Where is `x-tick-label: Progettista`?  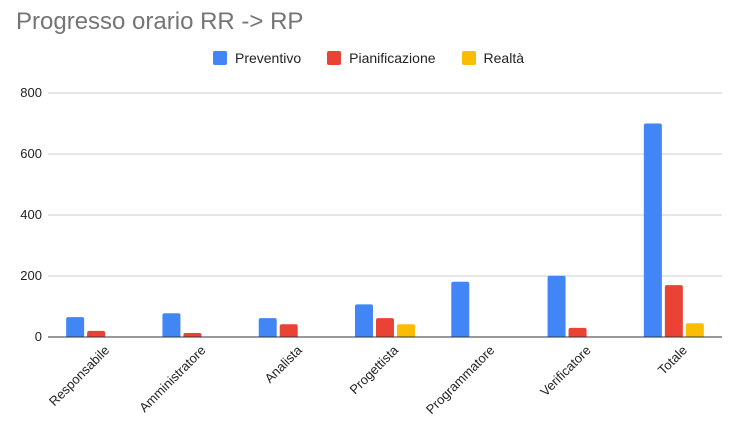
x-tick-label: Progettista is located at coordinates (374, 369).